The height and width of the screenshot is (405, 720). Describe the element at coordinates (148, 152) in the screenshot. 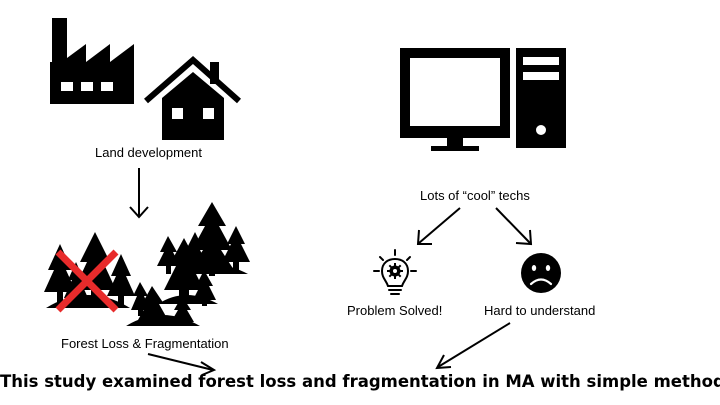

I see `land-development-label: Land development` at that location.